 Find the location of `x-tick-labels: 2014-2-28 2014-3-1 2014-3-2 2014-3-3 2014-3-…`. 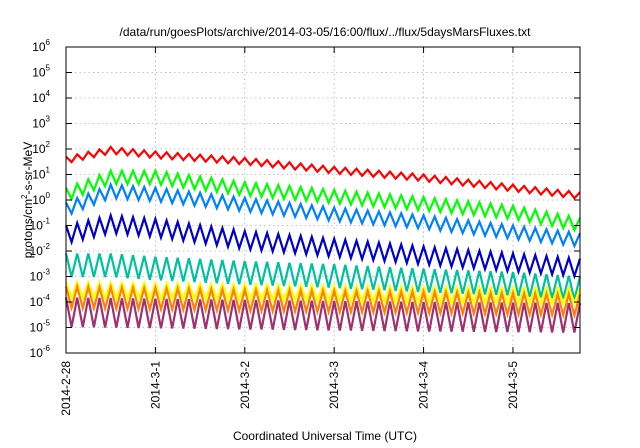

x-tick-labels: 2014-2-28 2014-3-1 2014-3-2 2014-3-3 2014-3-… is located at coordinates (289, 388).